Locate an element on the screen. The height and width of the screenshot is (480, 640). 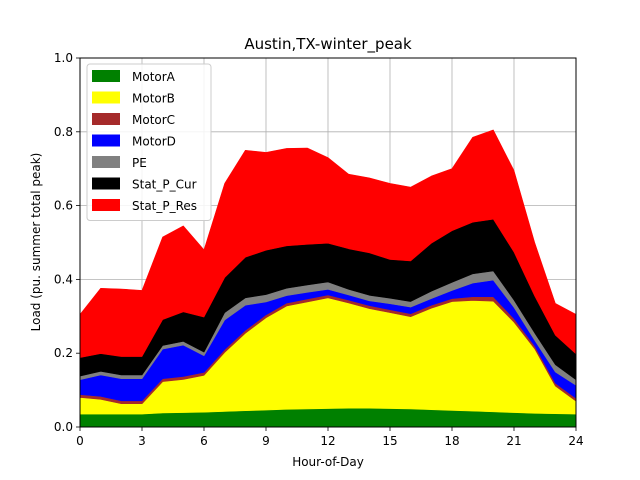
x-tick-label-2: 6 is located at coordinates (204, 441).